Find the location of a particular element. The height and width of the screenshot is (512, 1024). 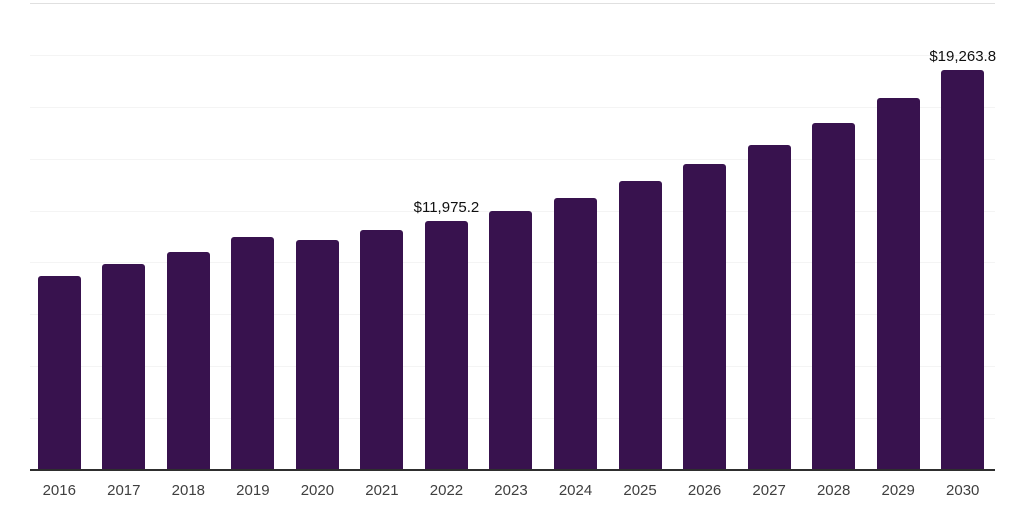

bar-slot-2025 is located at coordinates (640, 236).